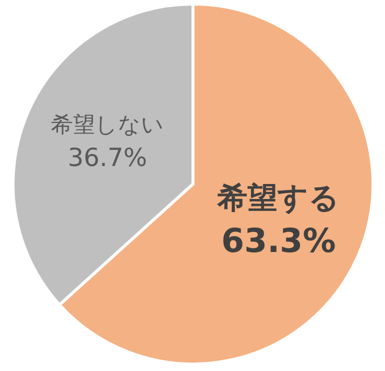  Describe the element at coordinates (108, 157) in the screenshot. I see `data-label: 36.7%` at that location.